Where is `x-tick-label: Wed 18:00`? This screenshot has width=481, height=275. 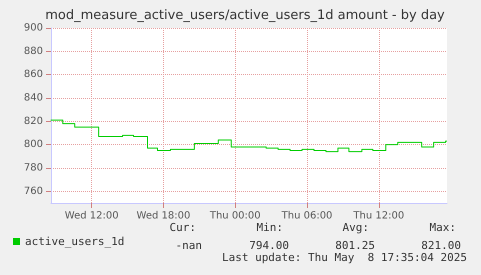
x-tick-label: Wed 18:00 is located at coordinates (163, 216).